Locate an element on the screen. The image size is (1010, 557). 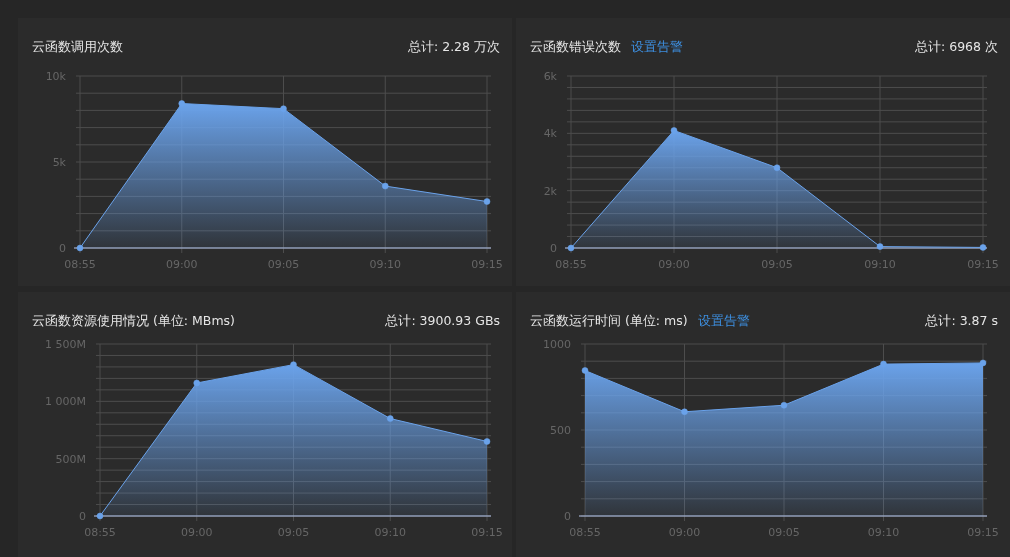
y-tick-label: 1000 is located at coordinates (557, 344).